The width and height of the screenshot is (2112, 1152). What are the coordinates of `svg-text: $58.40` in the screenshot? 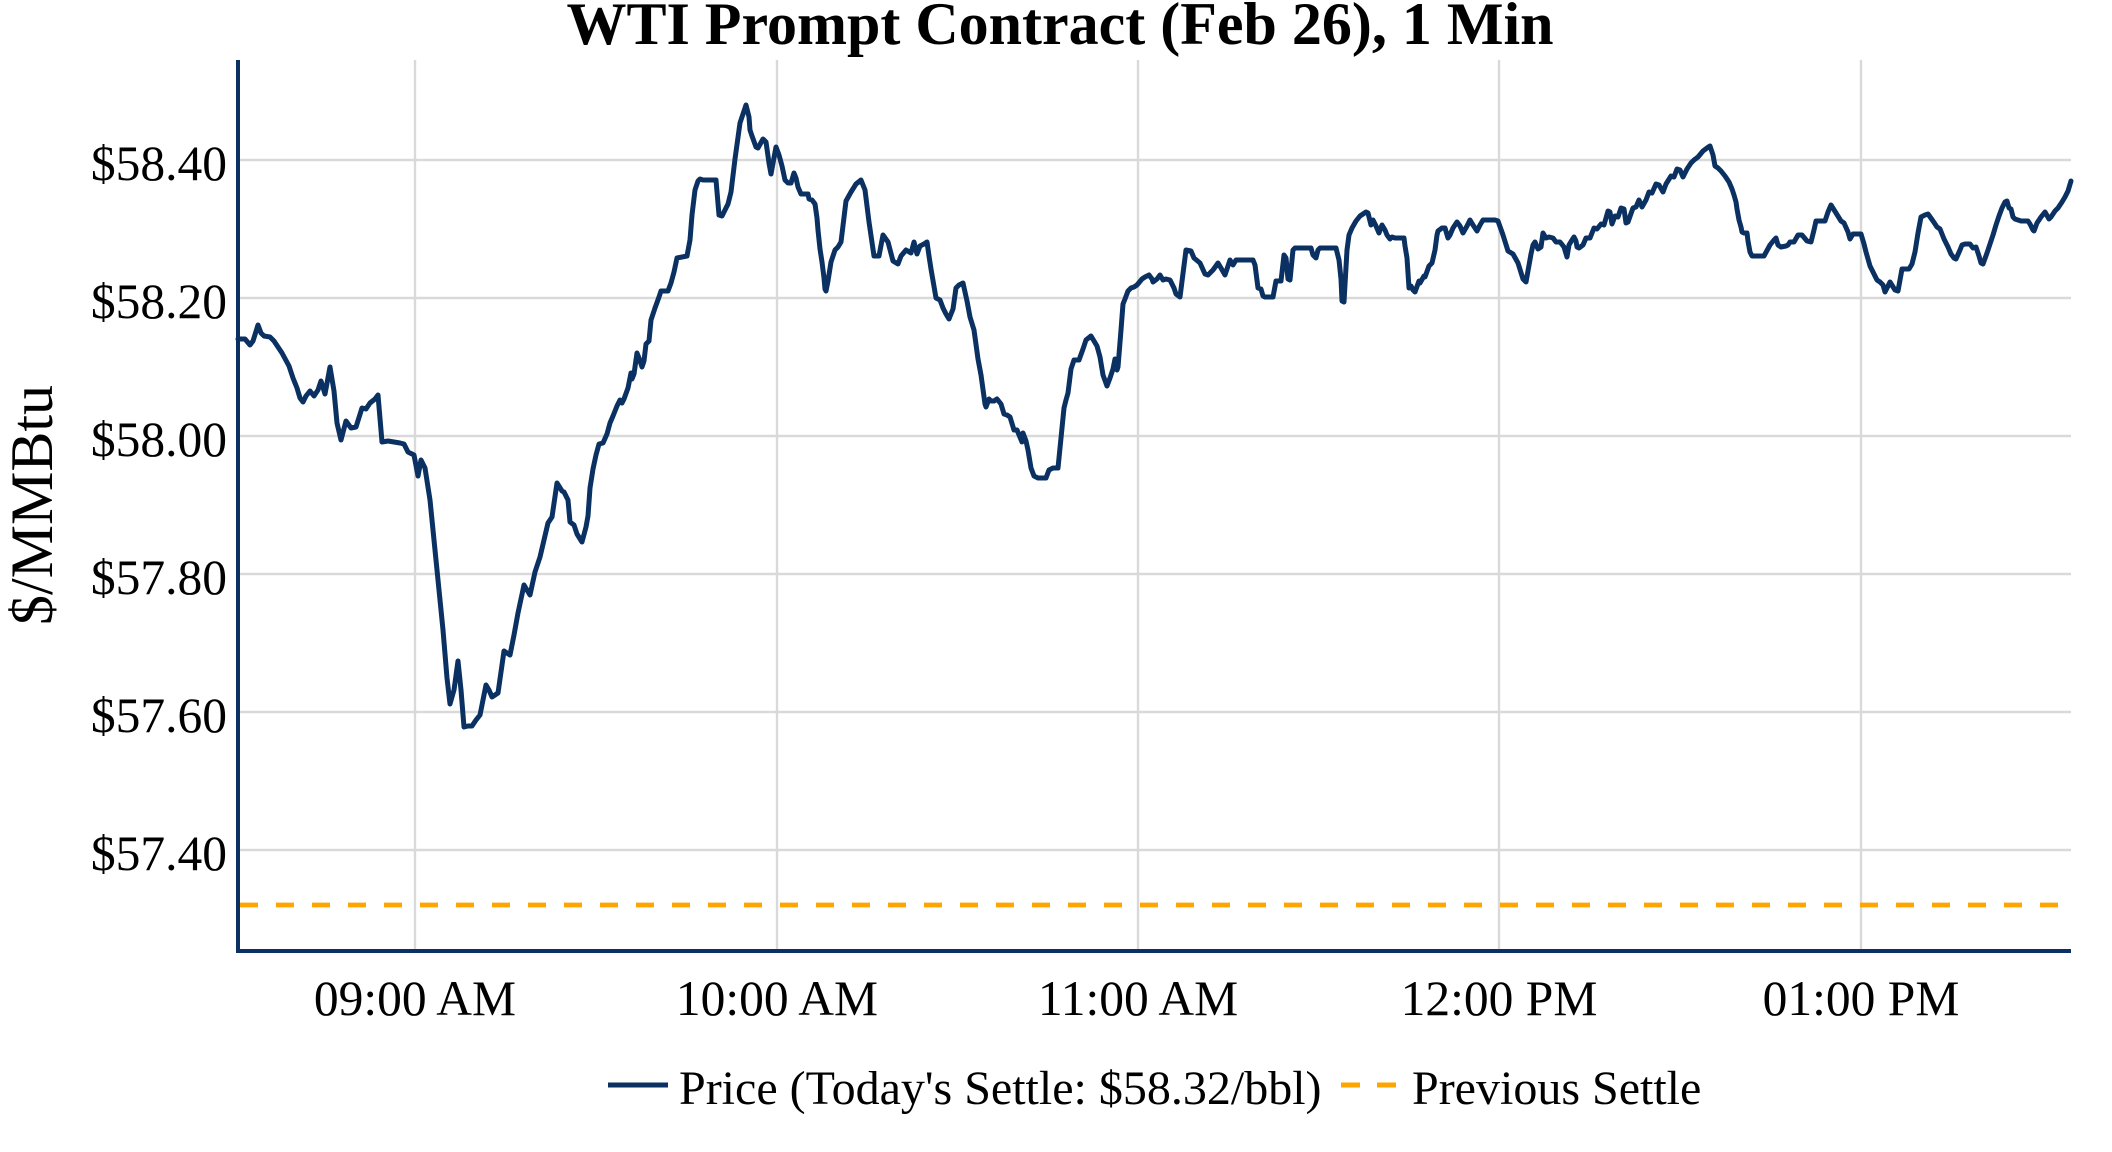 It's located at (159, 163).